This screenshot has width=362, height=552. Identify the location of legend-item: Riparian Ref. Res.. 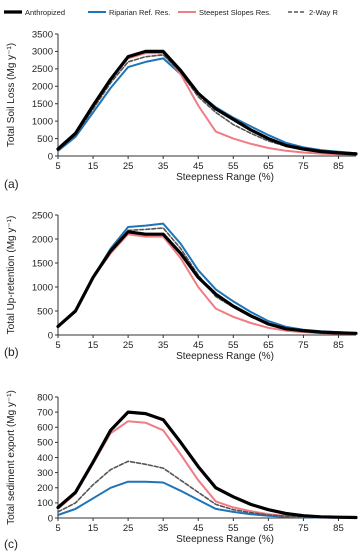
(129, 12).